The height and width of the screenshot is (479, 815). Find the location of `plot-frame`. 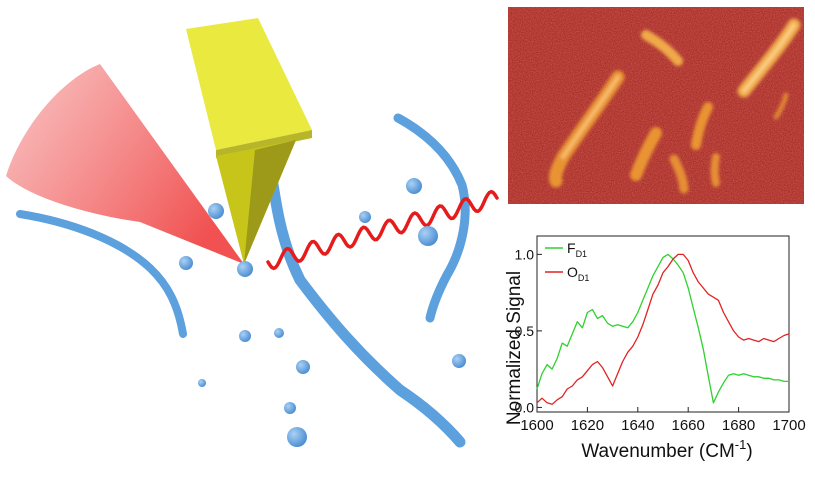

plot-frame is located at coordinates (663, 324).